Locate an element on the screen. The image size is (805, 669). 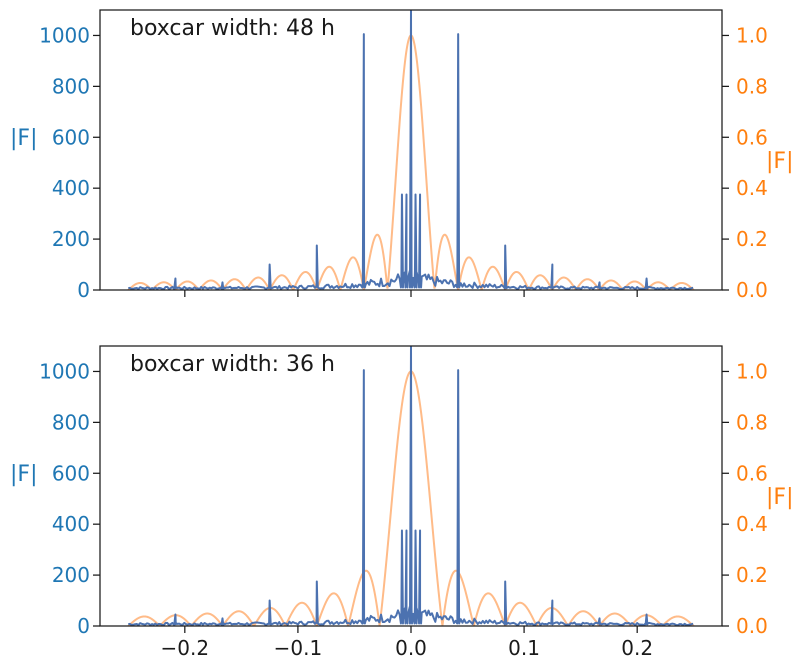
panel-bottom-x-tick-label: −0.1 is located at coordinates (298, 648).